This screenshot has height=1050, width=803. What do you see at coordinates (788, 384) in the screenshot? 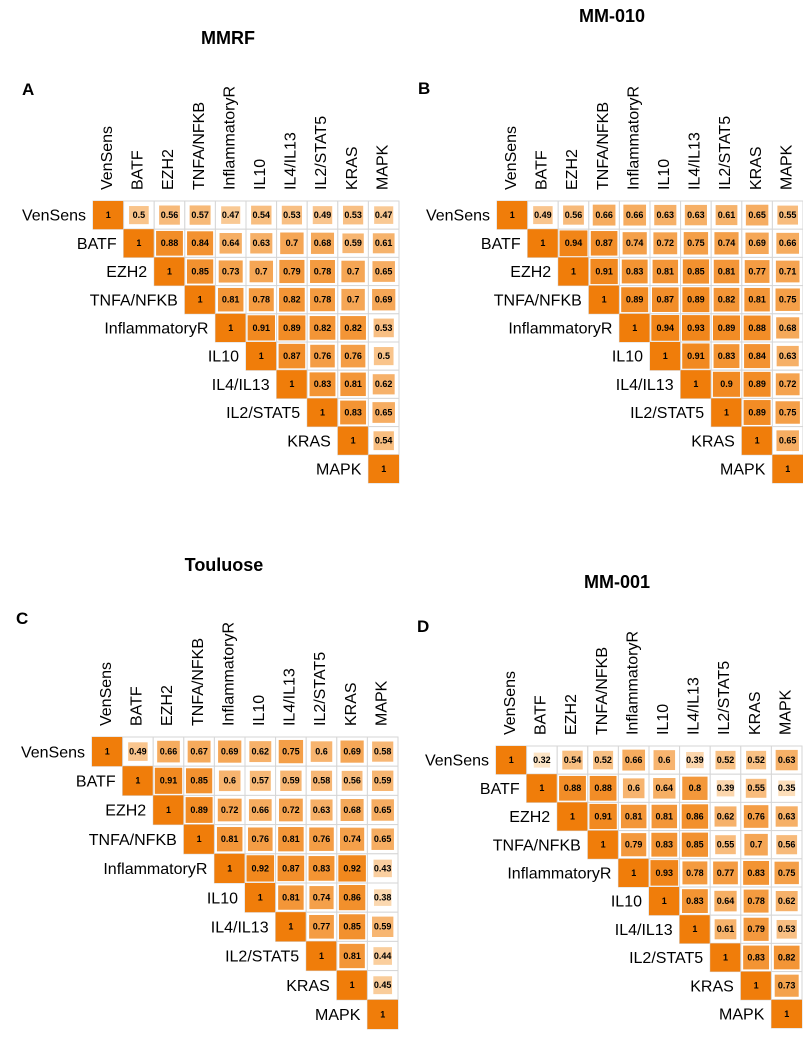
I see `cell-value-label: 0.72` at bounding box center [788, 384].